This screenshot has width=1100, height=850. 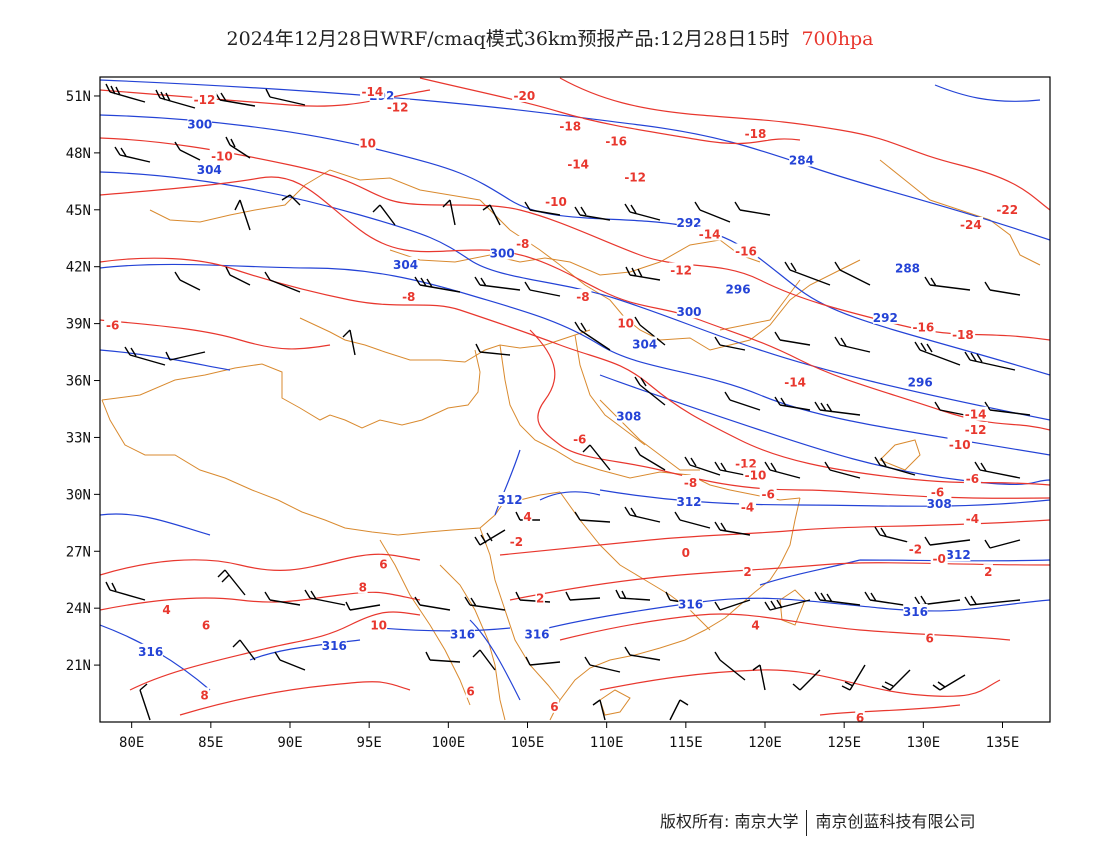 What do you see at coordinates (78, 97) in the screenshot?
I see `y-tick-label: 51N` at bounding box center [78, 97].